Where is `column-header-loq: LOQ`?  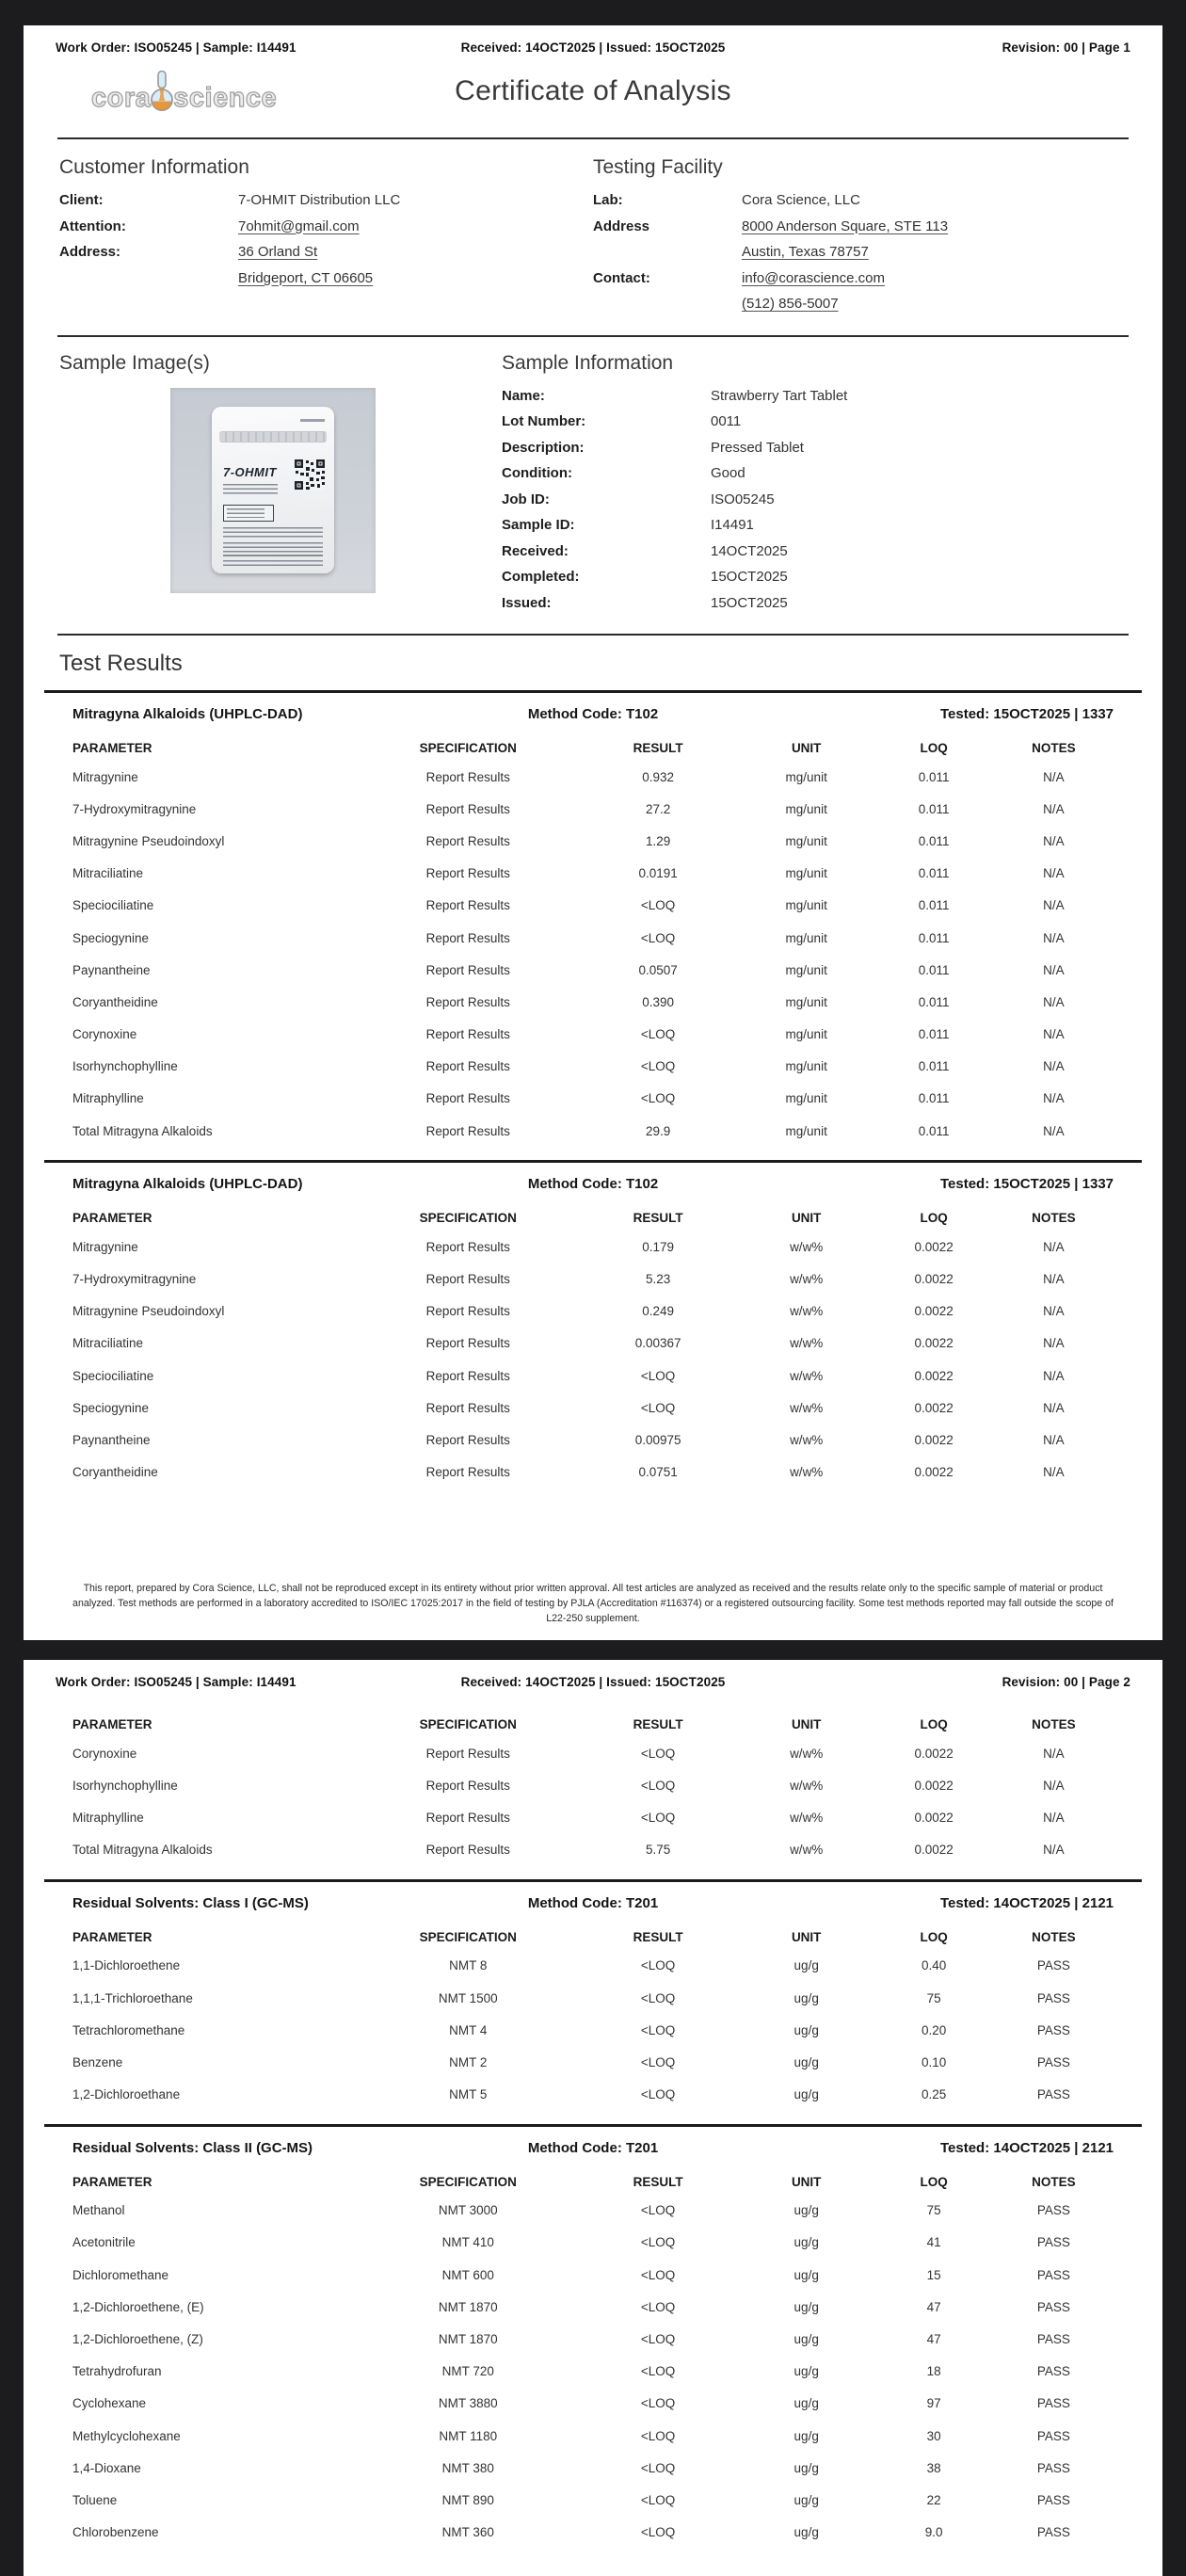
column-header-loq: LOQ is located at coordinates (934, 748).